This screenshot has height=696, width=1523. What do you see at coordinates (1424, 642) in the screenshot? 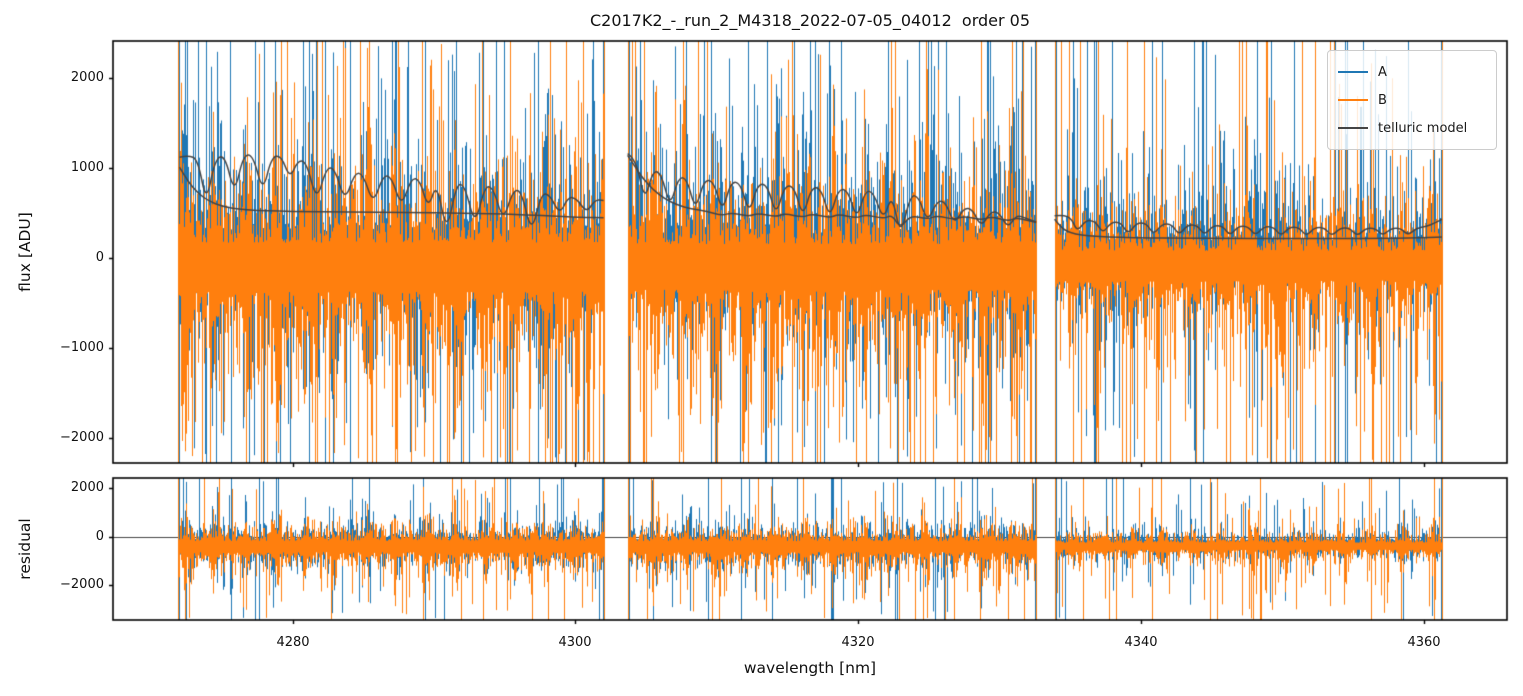
I see `x-tick-label: 4360` at bounding box center [1424, 642].